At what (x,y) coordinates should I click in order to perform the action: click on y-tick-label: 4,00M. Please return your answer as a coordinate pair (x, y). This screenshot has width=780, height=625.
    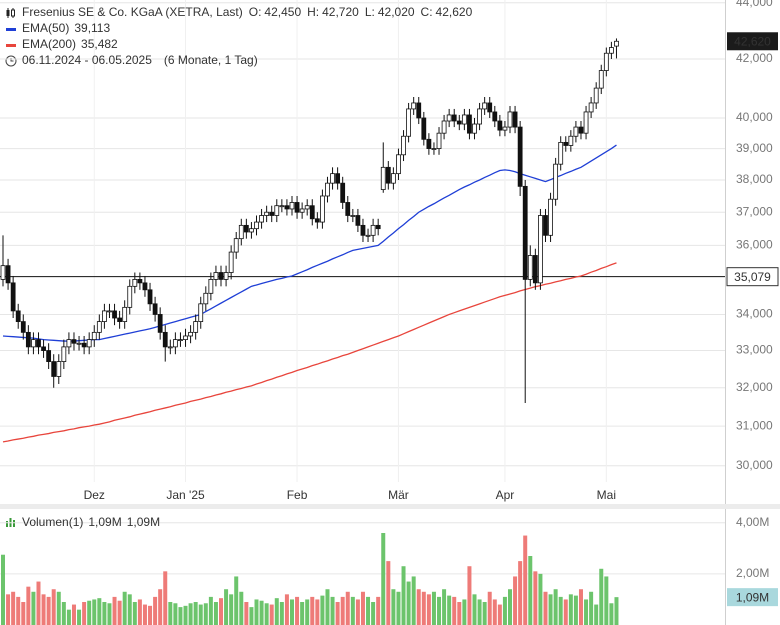
    Looking at the image, I should click on (752, 522).